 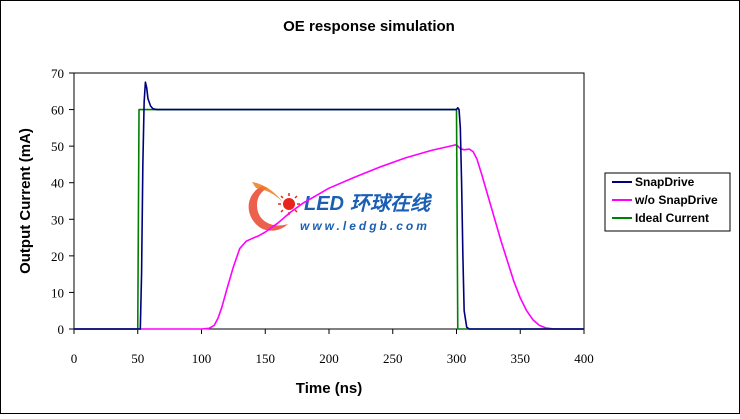 I want to click on y-tick-label: 40, so click(x=57, y=183).